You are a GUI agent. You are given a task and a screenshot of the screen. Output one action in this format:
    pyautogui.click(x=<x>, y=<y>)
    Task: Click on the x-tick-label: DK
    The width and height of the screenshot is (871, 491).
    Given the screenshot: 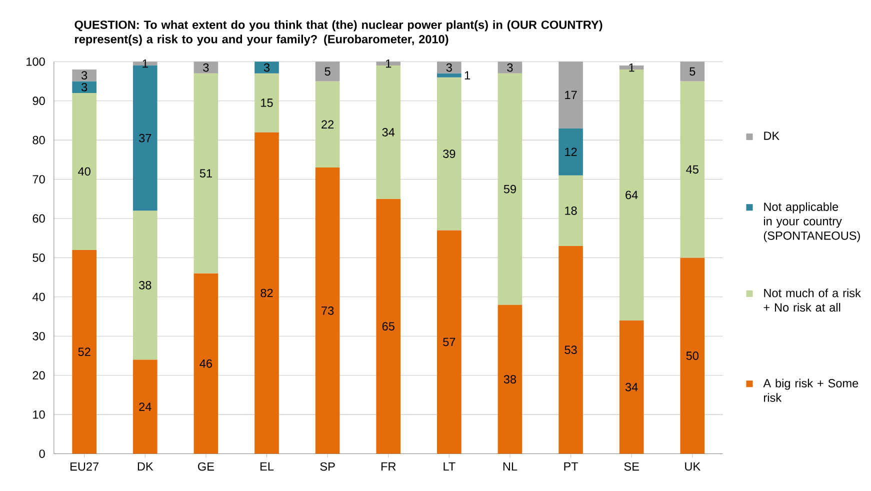 What is the action you would take?
    pyautogui.click(x=146, y=466)
    